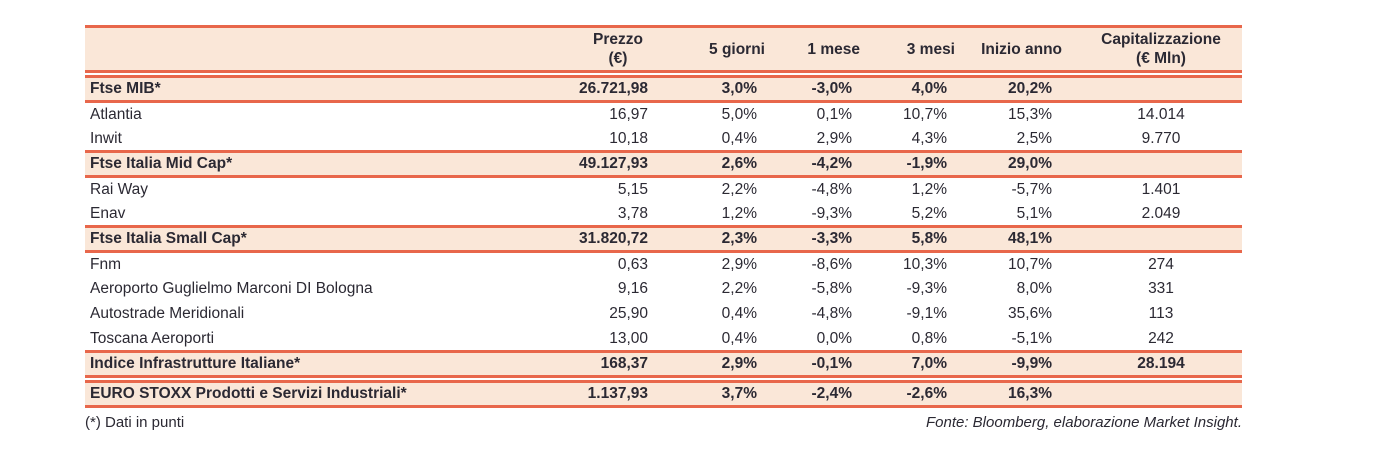 The height and width of the screenshot is (455, 1377). Describe the element at coordinates (822, 239) in the screenshot. I see `change-1m-cell: -3,3%` at that location.